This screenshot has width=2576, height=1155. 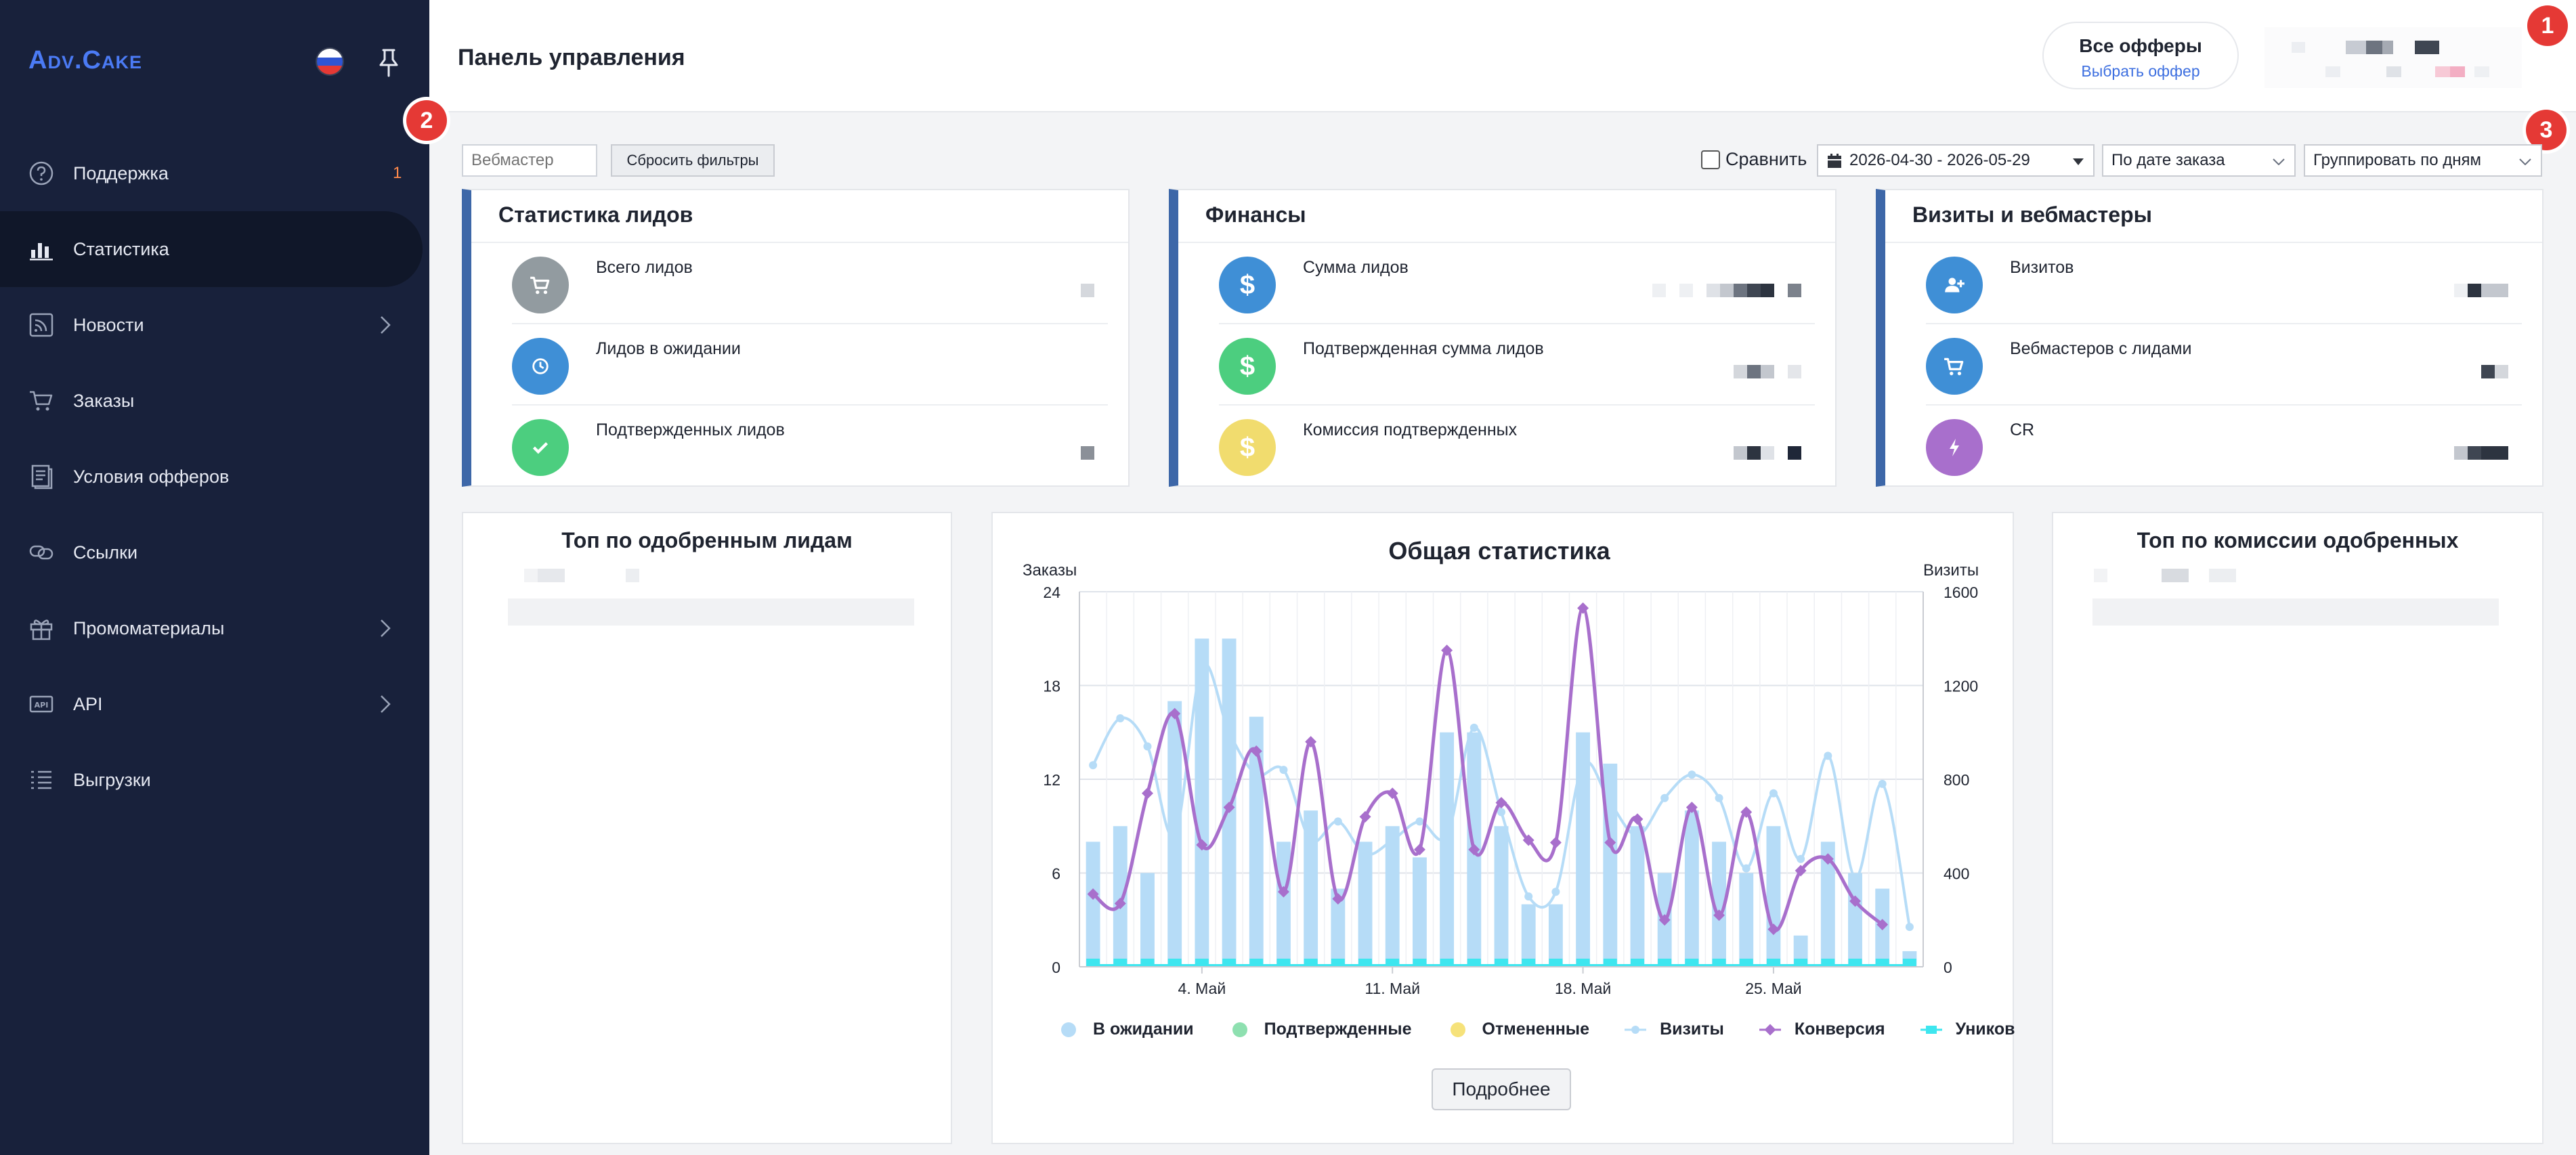 I want to click on sidebar-item-label: Промоматериалы, so click(x=149, y=627).